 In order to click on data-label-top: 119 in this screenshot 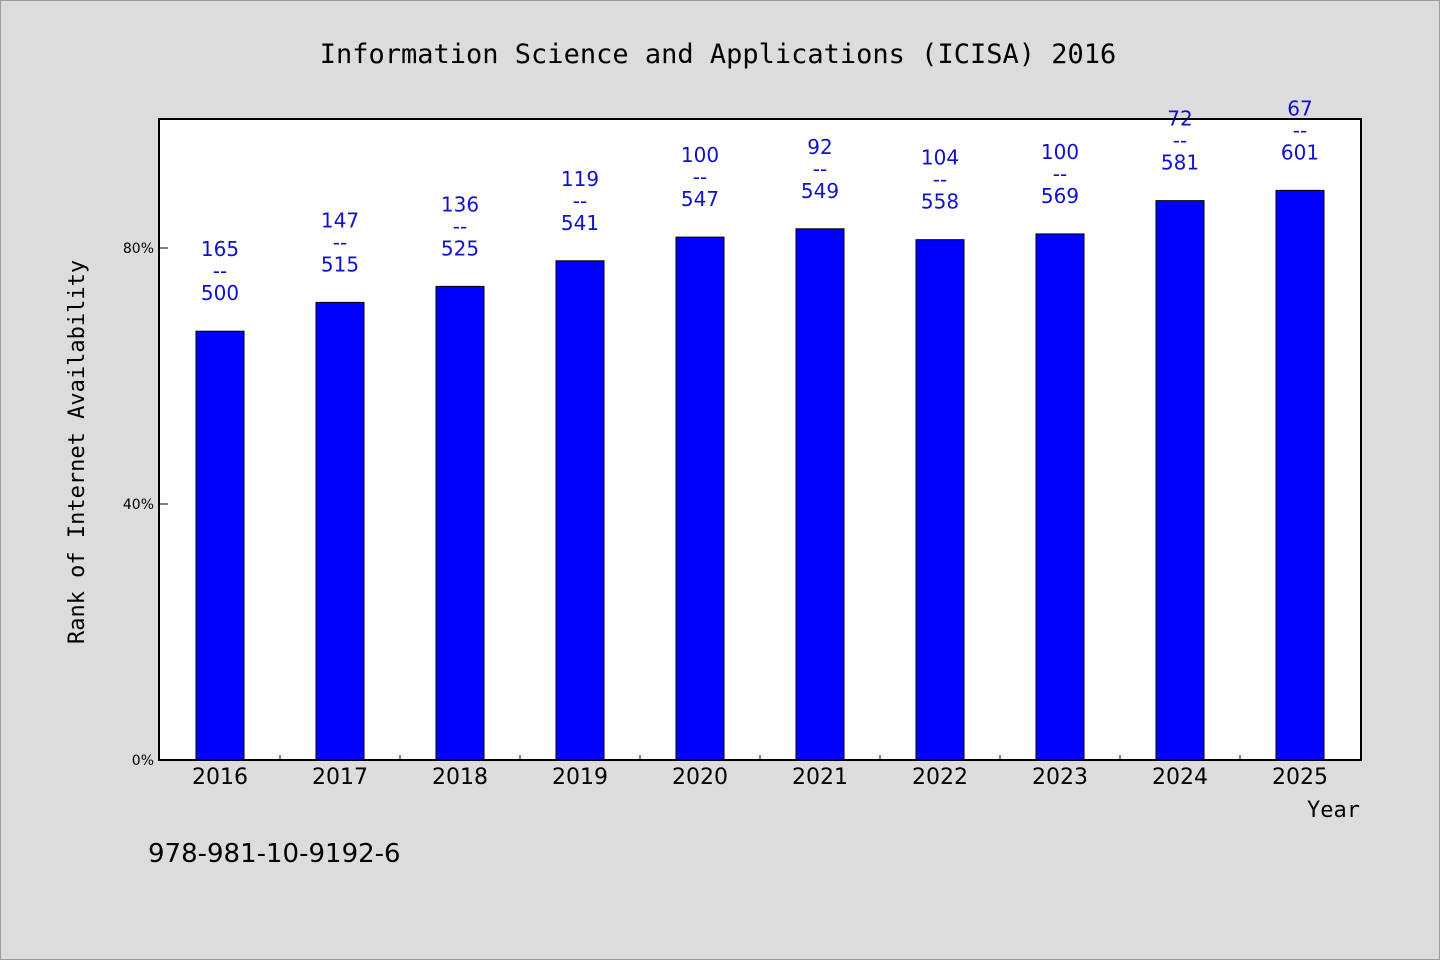, I will do `click(580, 179)`.